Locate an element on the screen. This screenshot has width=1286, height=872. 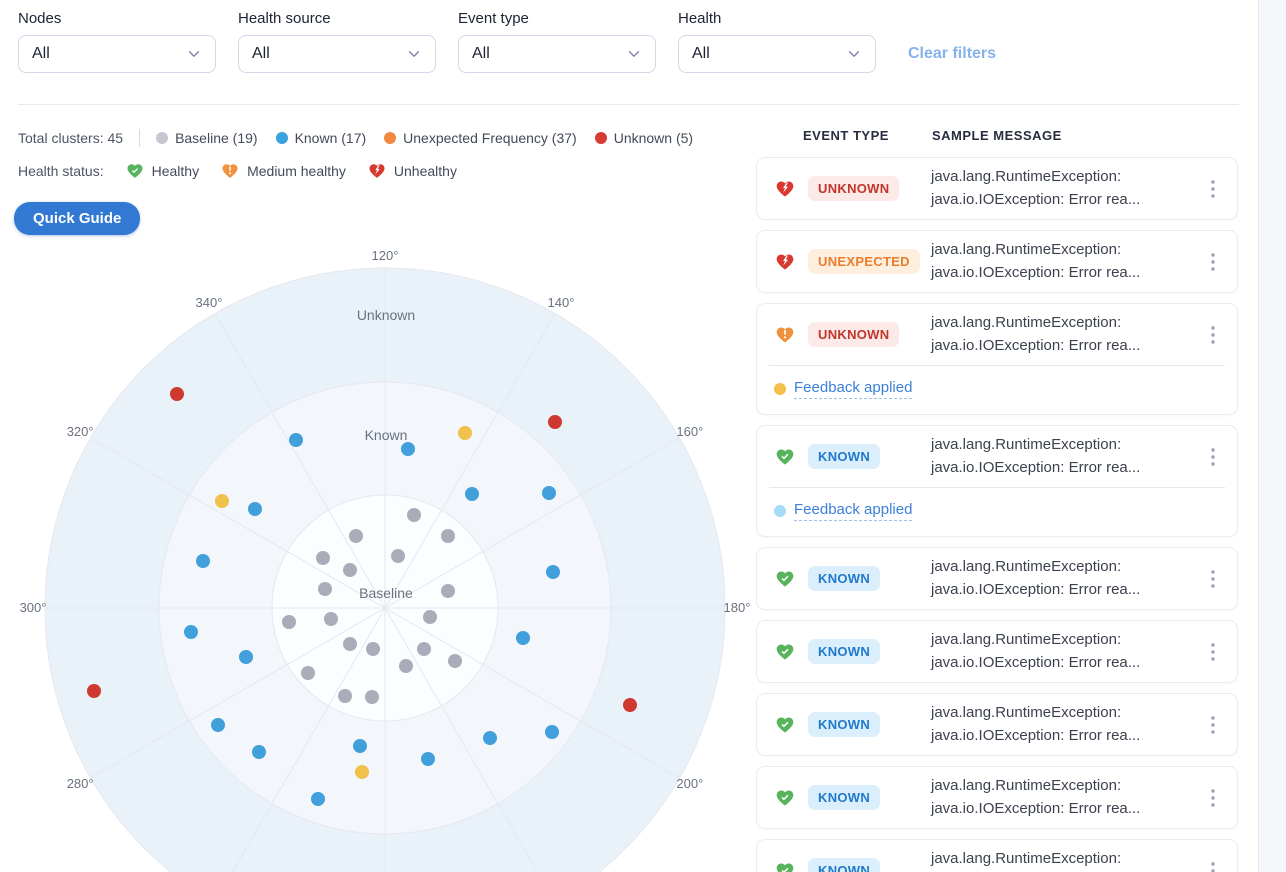
health-legend-label: Unhealthy is located at coordinates (425, 171).